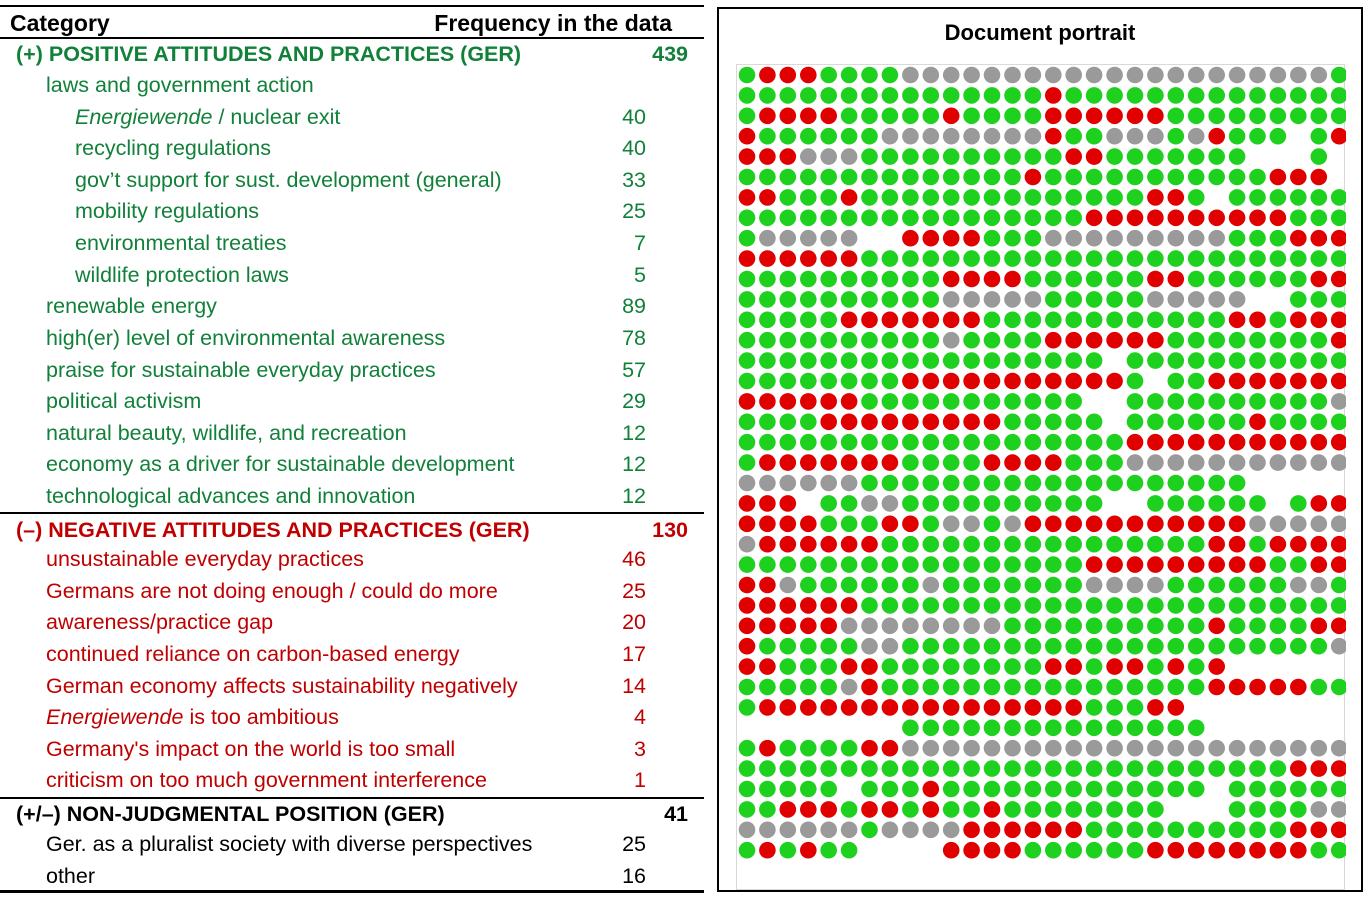 This screenshot has width=1369, height=902. What do you see at coordinates (640, 717) in the screenshot?
I see `negative-item-value: 4` at bounding box center [640, 717].